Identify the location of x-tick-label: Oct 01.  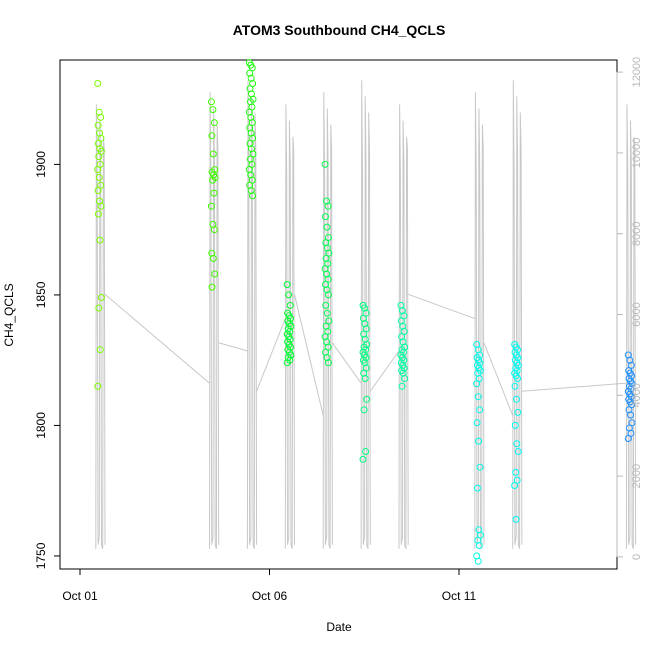
(80, 596).